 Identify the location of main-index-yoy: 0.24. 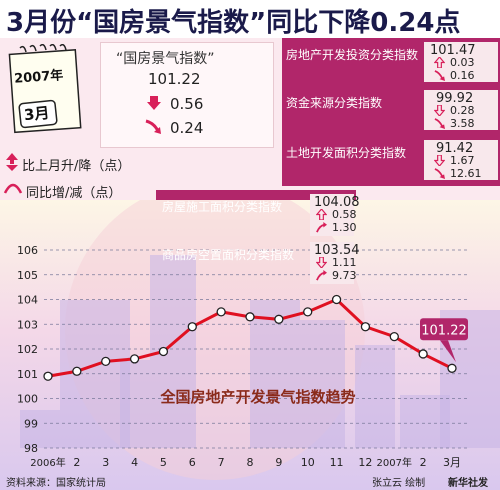
(187, 128).